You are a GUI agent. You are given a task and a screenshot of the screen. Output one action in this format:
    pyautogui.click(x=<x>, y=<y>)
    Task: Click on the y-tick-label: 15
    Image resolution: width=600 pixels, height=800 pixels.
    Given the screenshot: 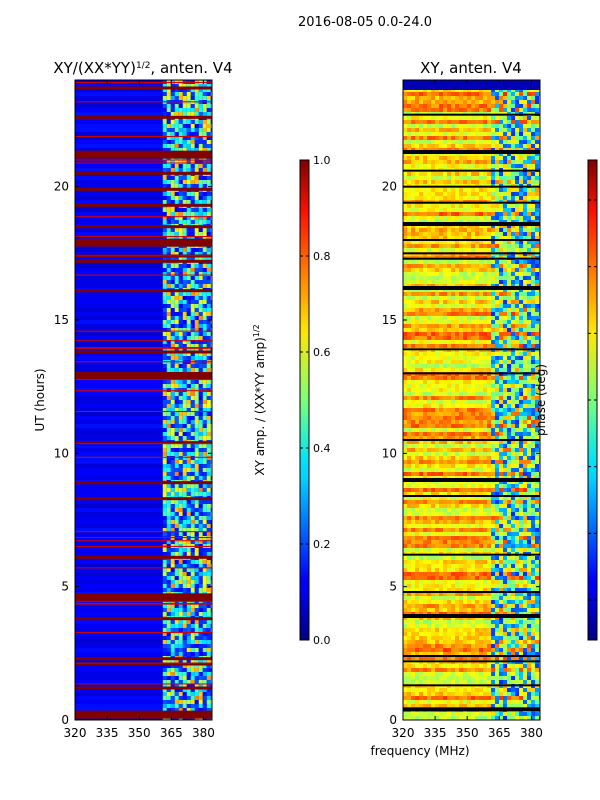 What is the action you would take?
    pyautogui.click(x=61, y=320)
    